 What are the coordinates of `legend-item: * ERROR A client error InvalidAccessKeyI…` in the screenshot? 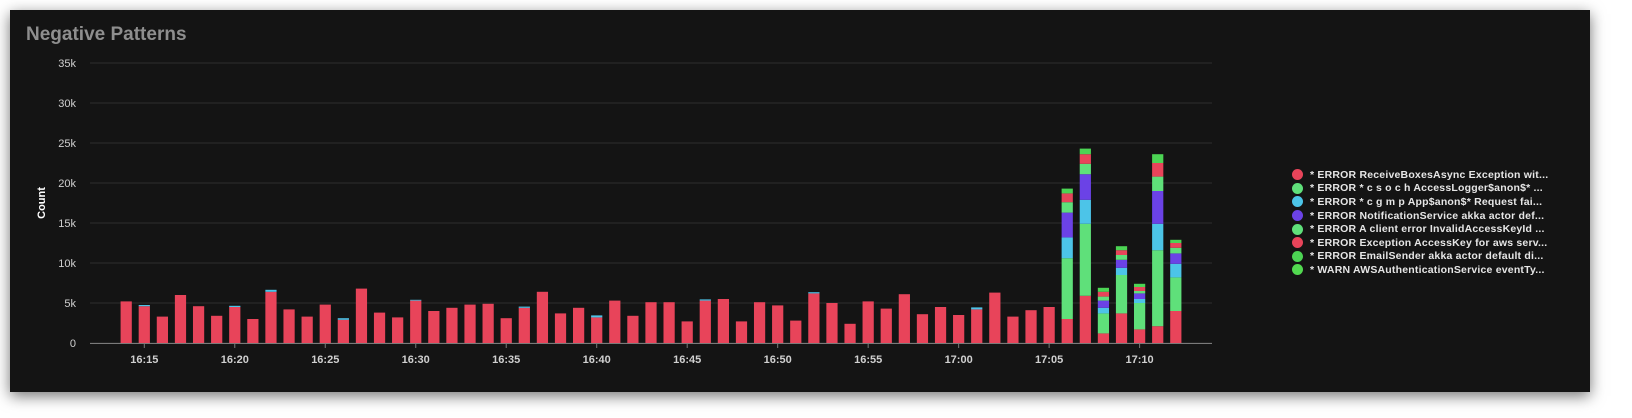 It's located at (1437, 229).